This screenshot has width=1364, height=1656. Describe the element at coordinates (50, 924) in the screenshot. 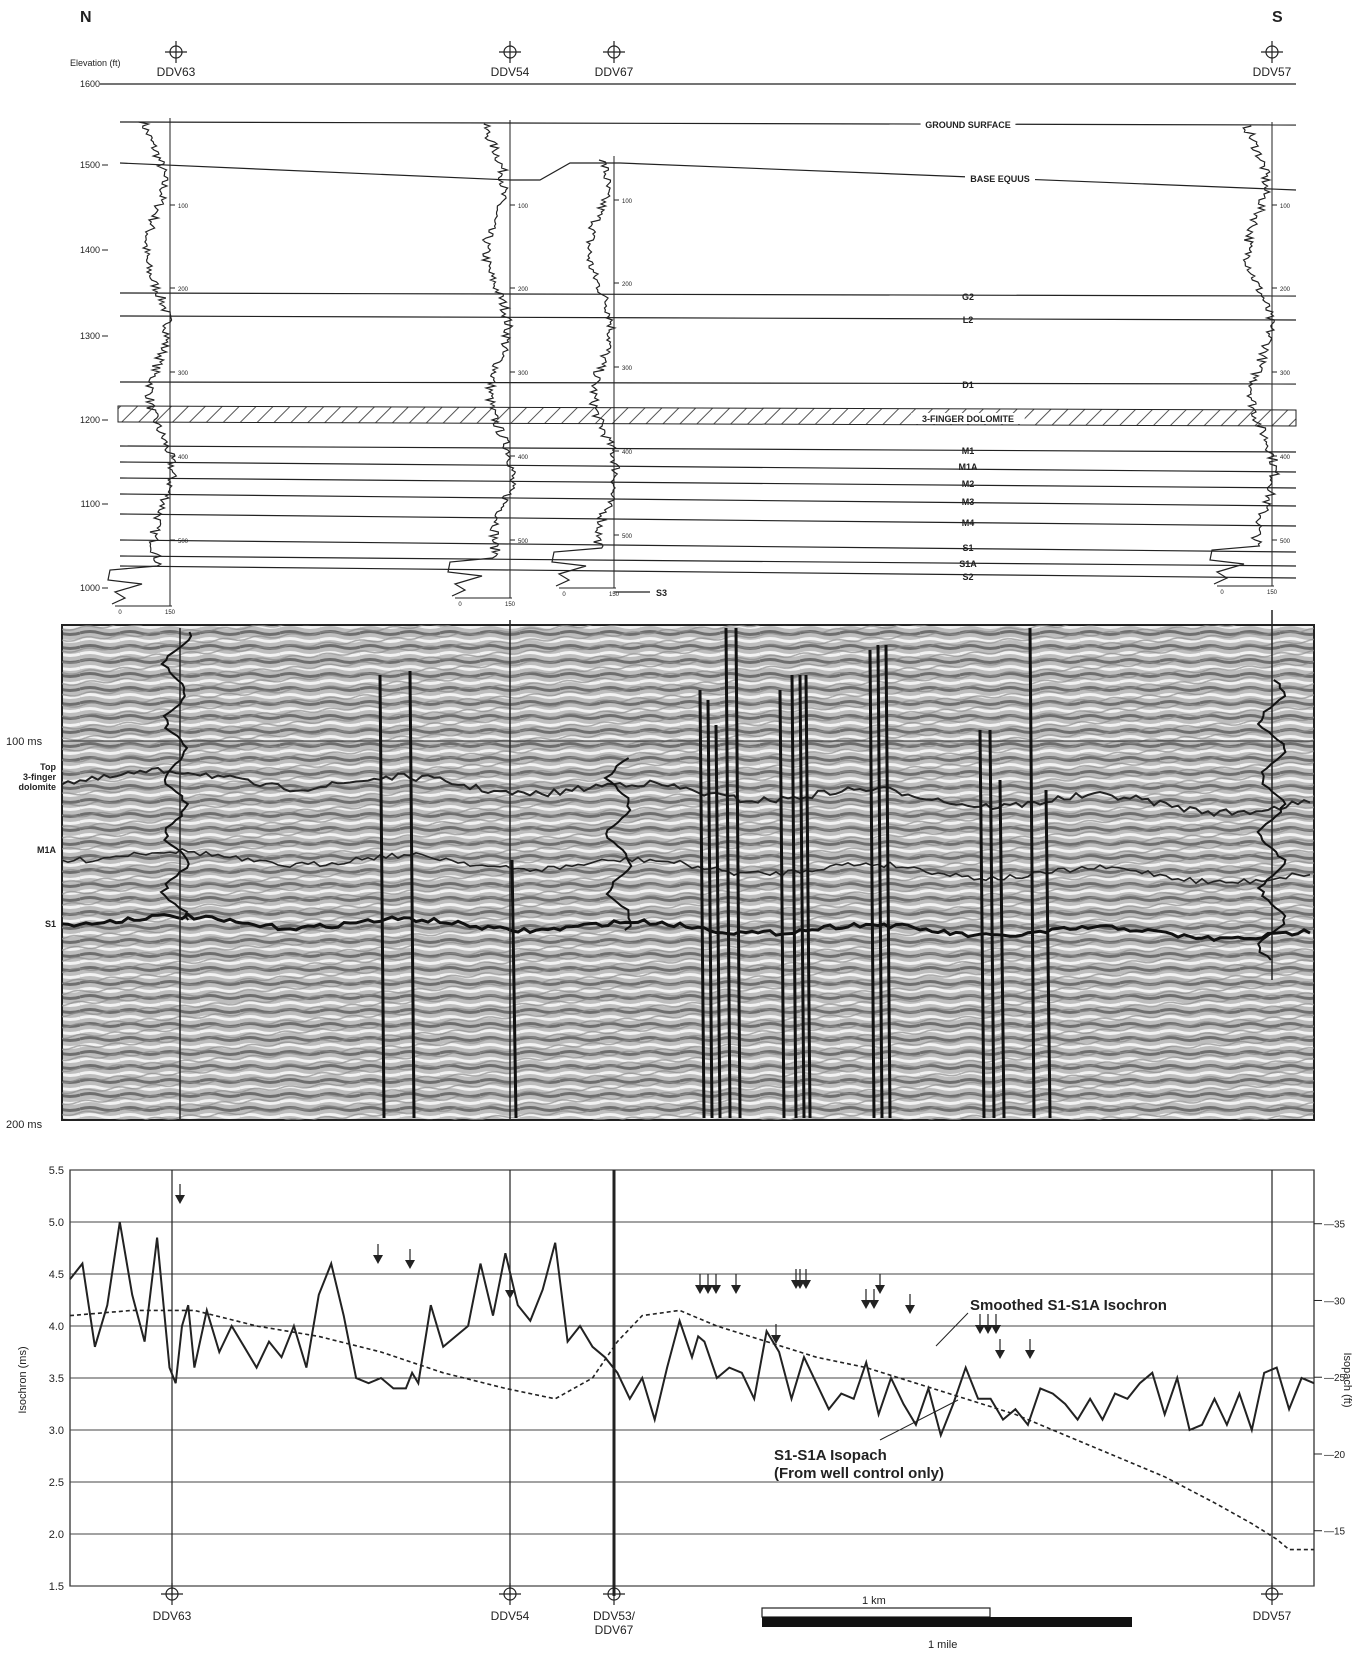

I see `seismic-label-s1: S1` at that location.